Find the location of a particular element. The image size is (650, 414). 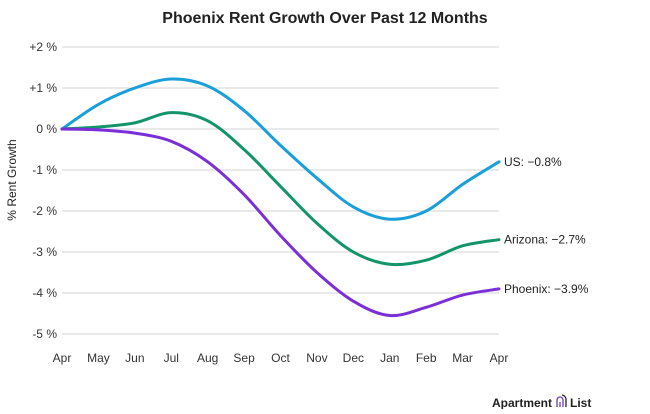

y-tick-label: -2 % is located at coordinates (44, 211).